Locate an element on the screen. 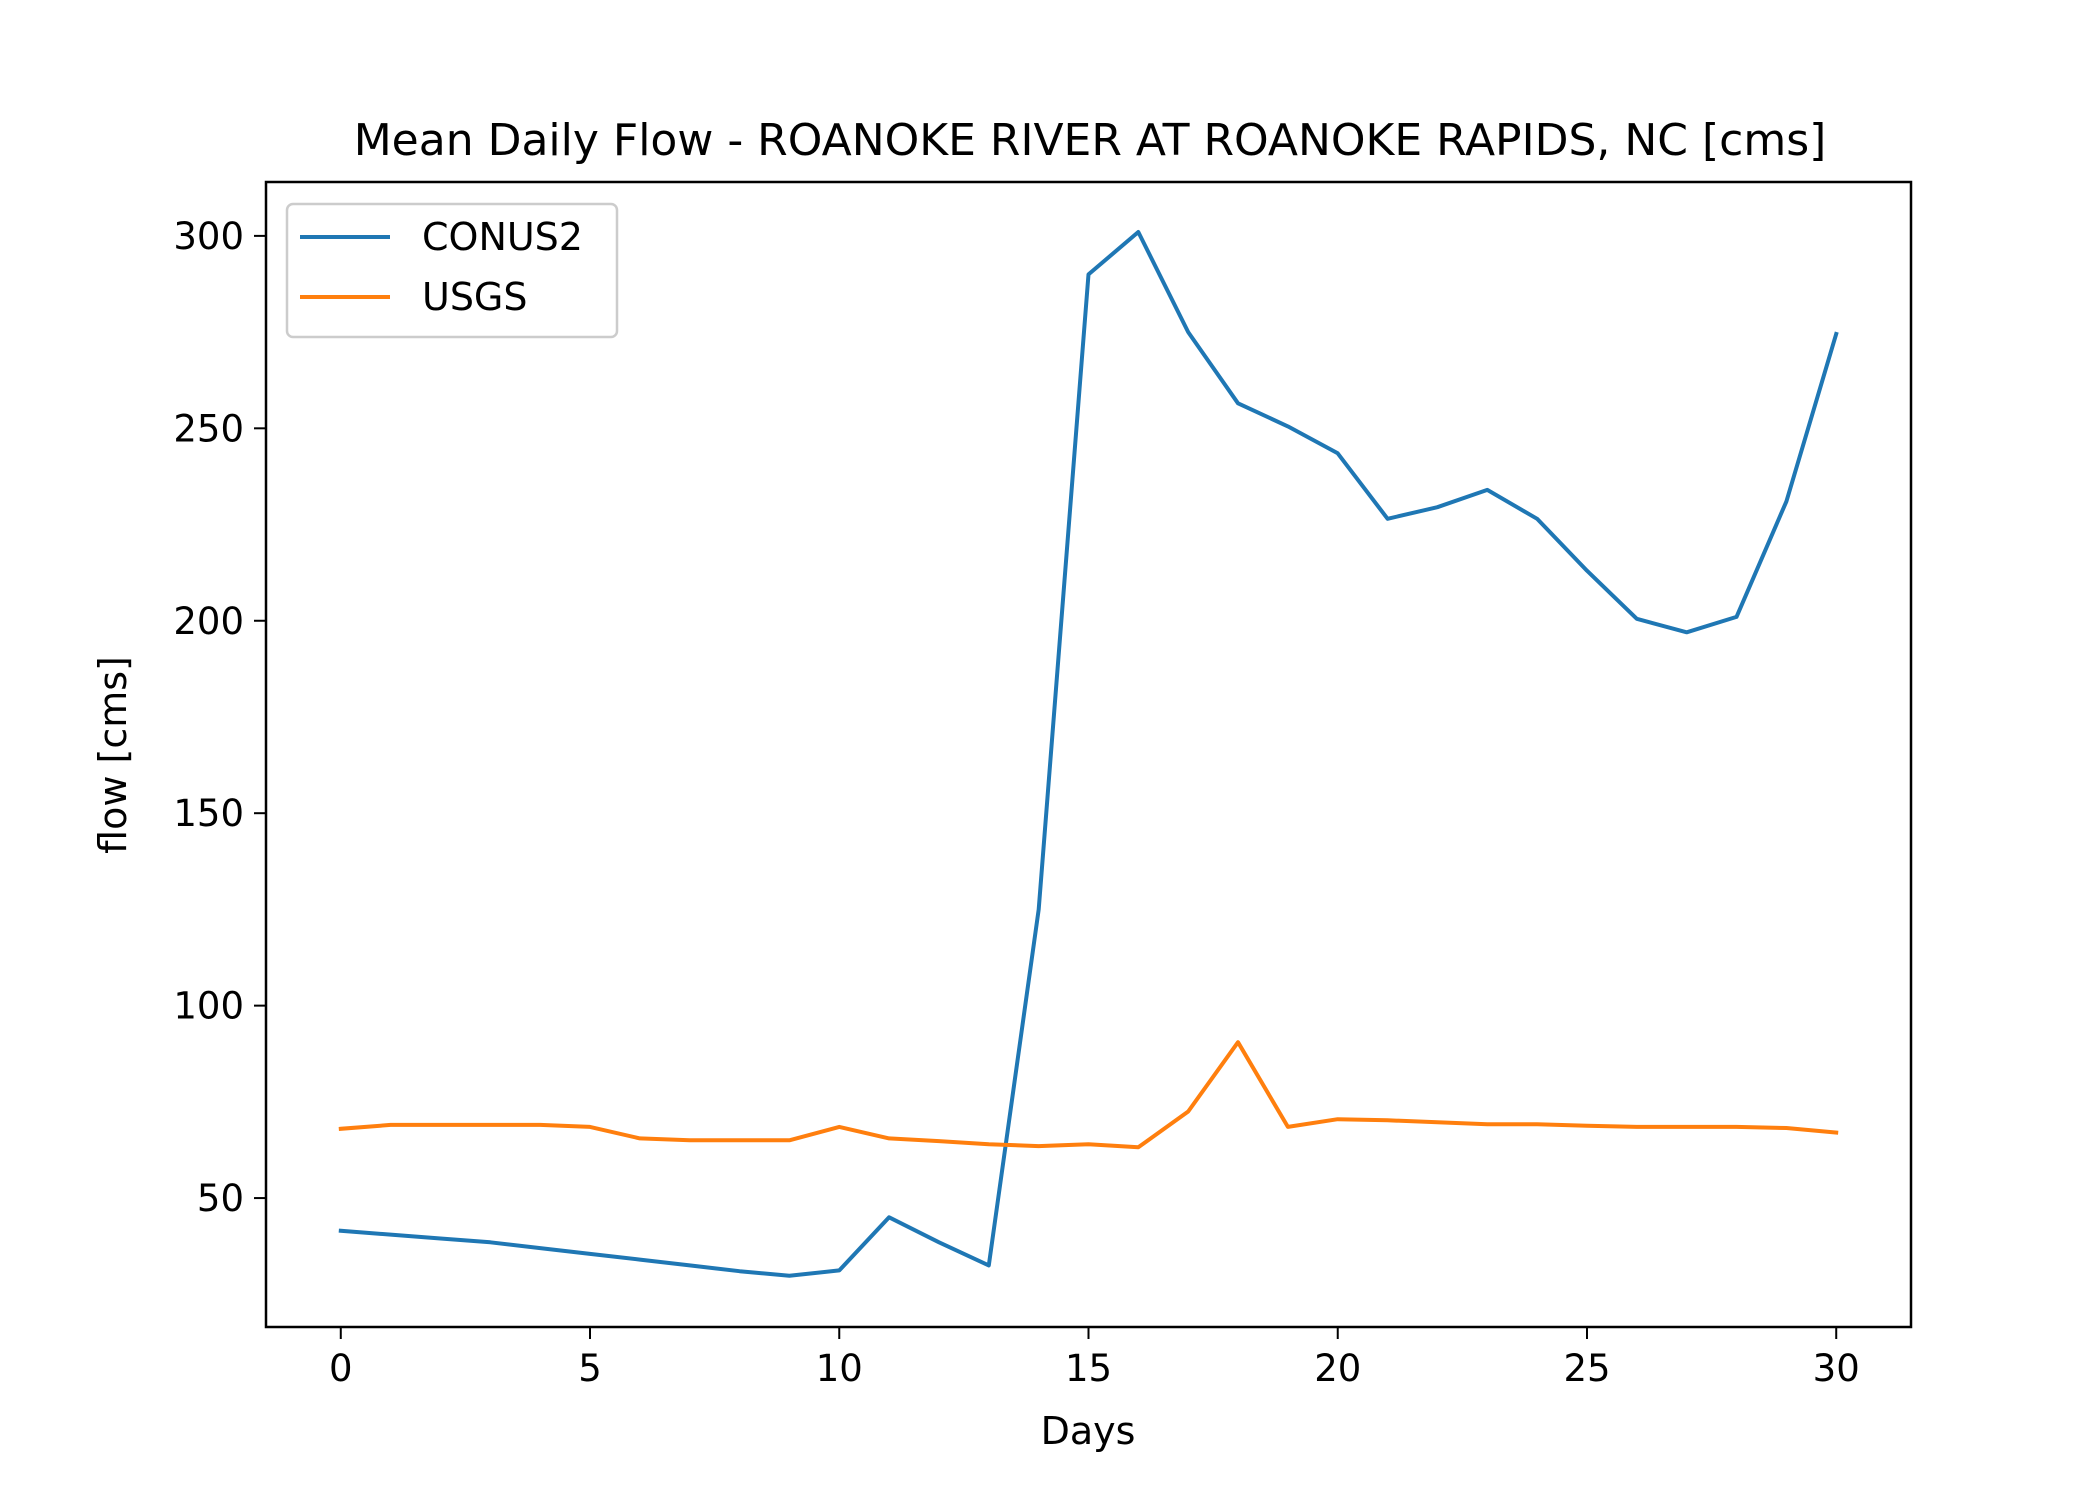 This screenshot has width=2100, height=1500. y-tick-label: 300 is located at coordinates (208, 236).